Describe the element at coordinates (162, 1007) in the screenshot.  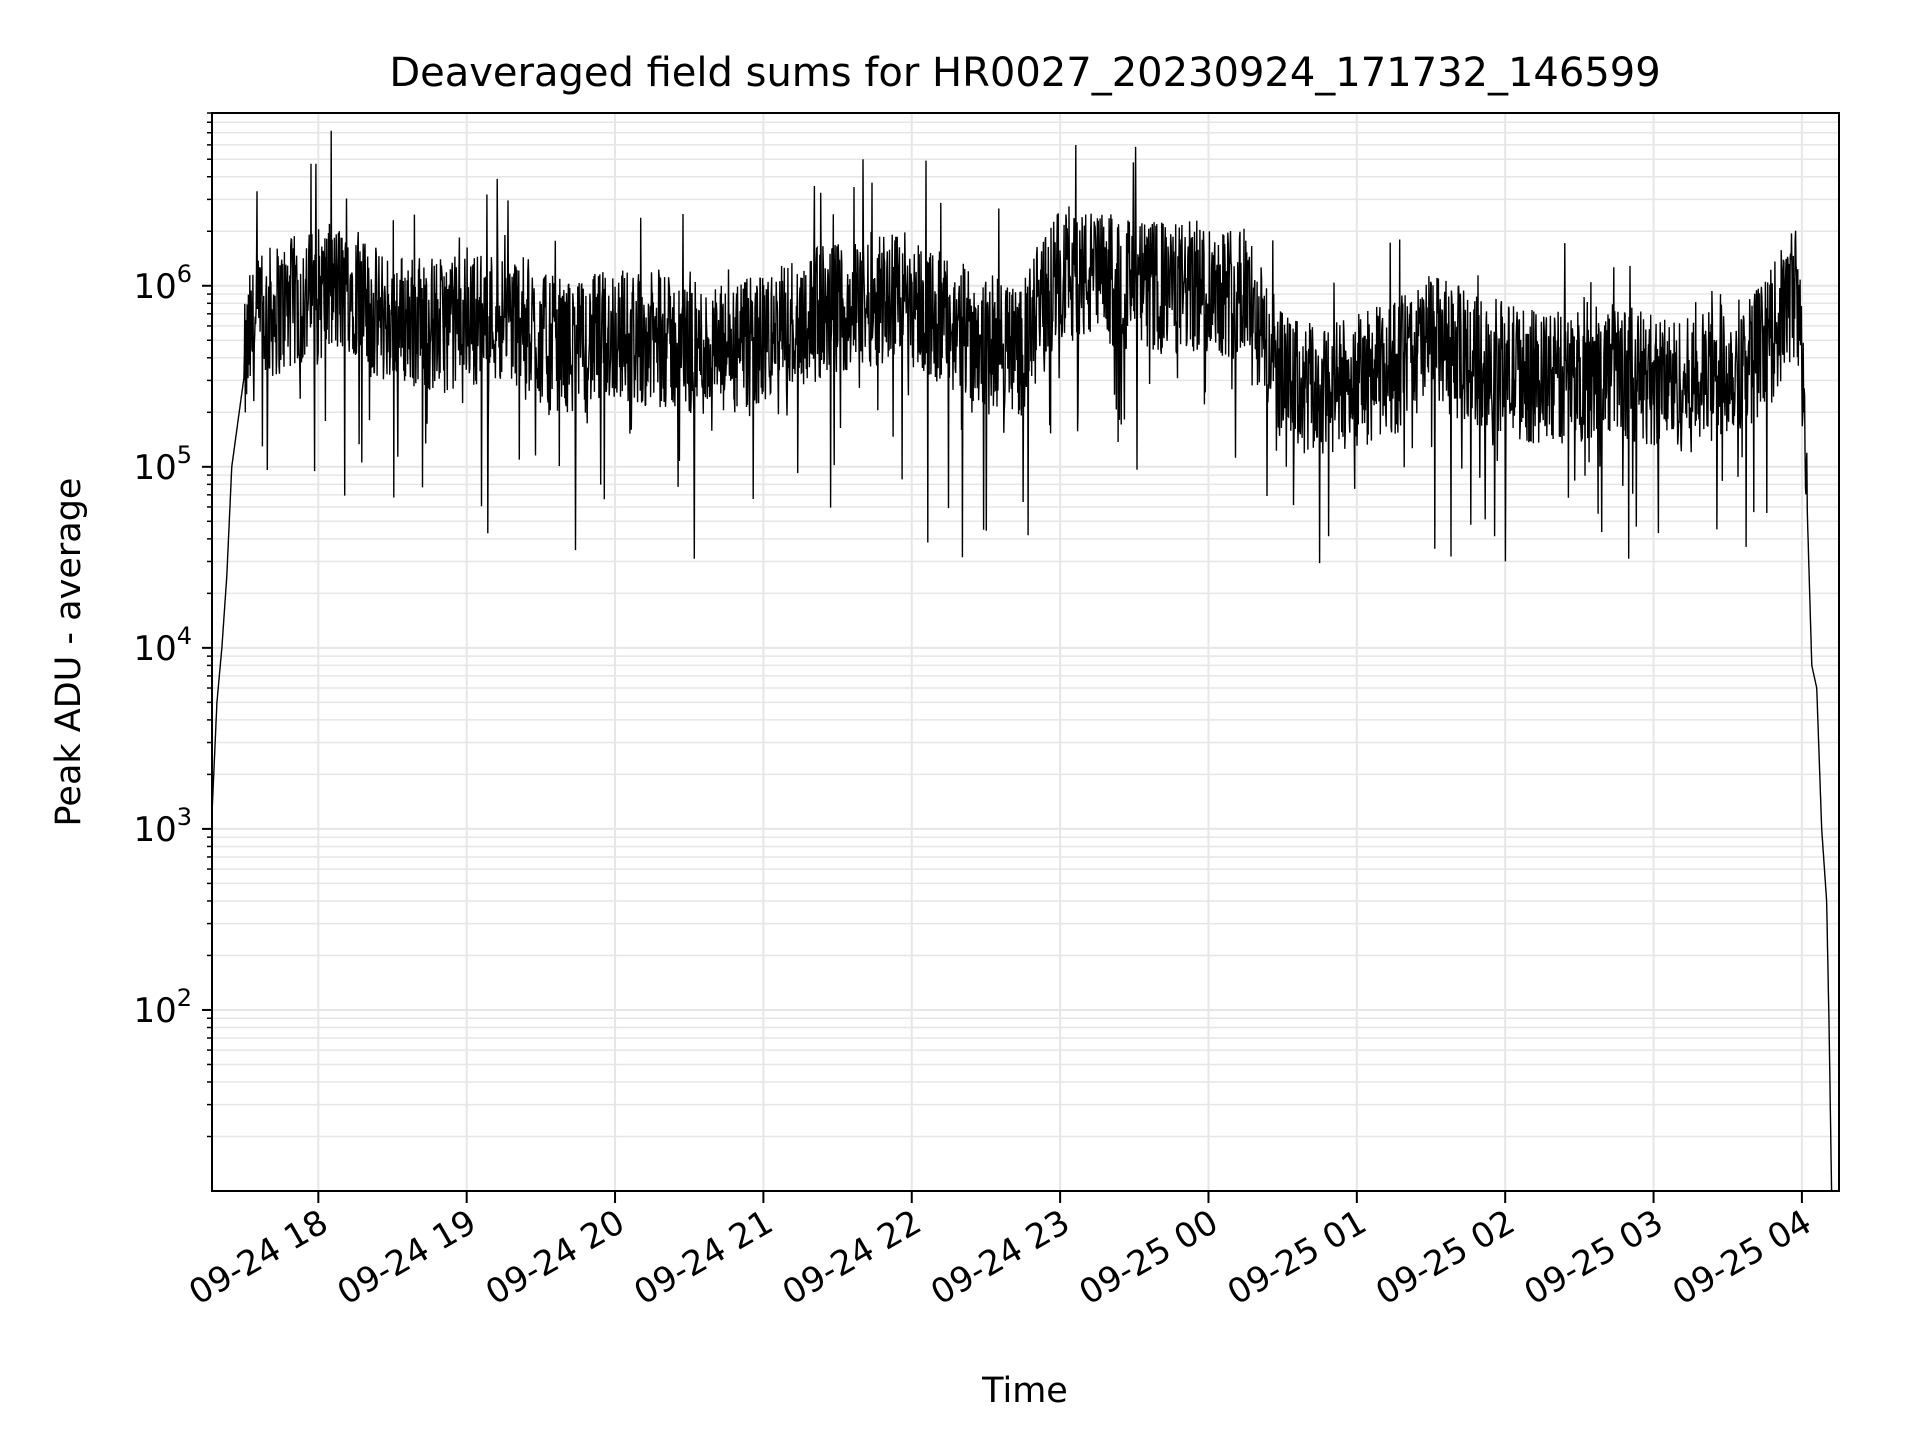
I see `y-tick-label: 10²` at that location.